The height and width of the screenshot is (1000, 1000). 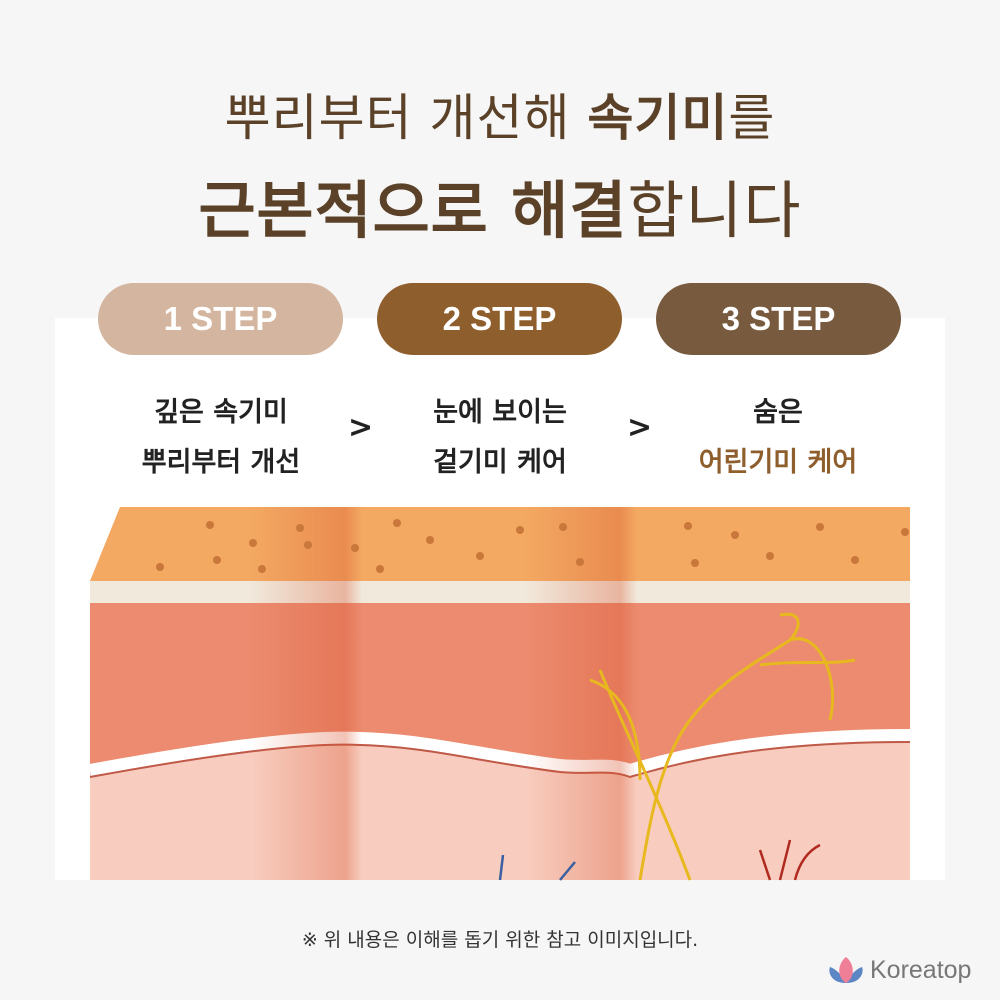 I want to click on step-2-badge: 2 STEP, so click(x=499, y=319).